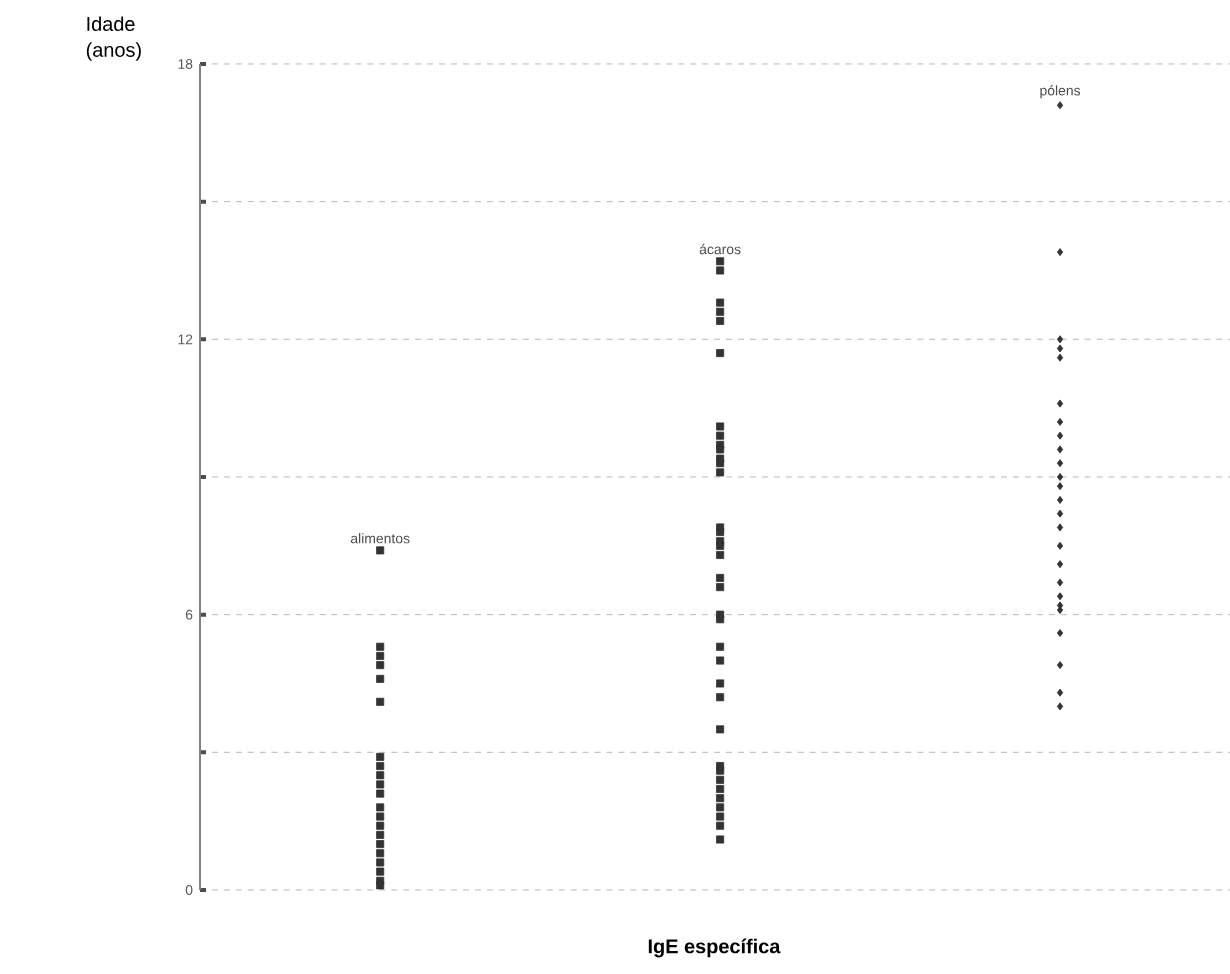 This screenshot has height=974, width=1230. I want to click on y-axis-title: Idade (anos), so click(113, 38).